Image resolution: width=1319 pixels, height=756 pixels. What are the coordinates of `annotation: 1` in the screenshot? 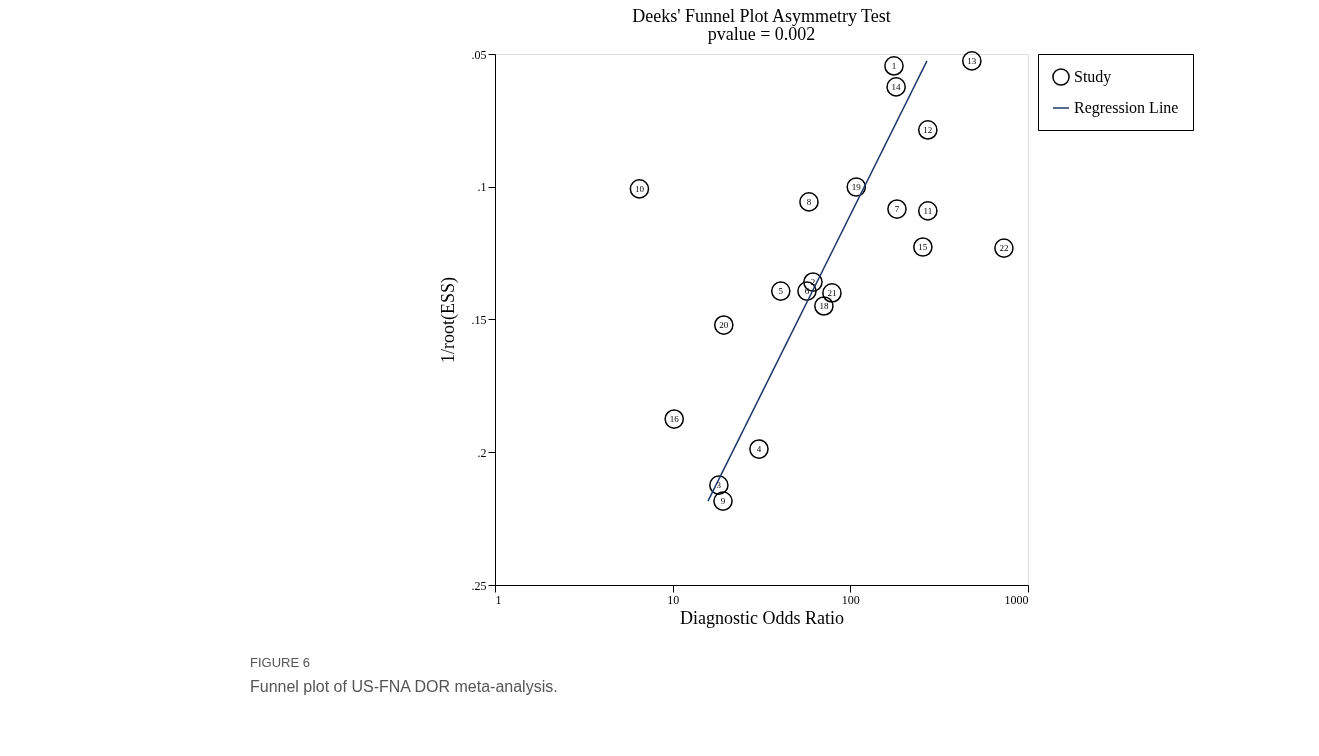 It's located at (894, 65).